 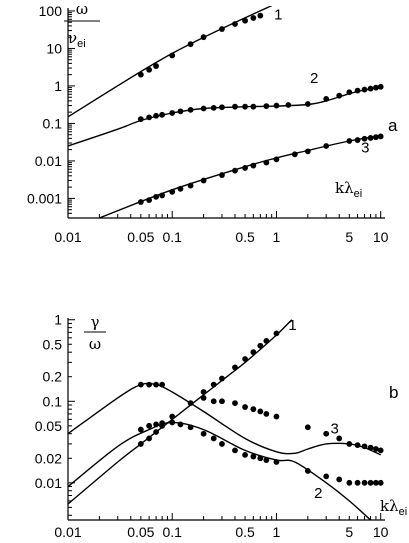 What do you see at coordinates (393, 125) in the screenshot?
I see `panel-a-letter: a` at bounding box center [393, 125].